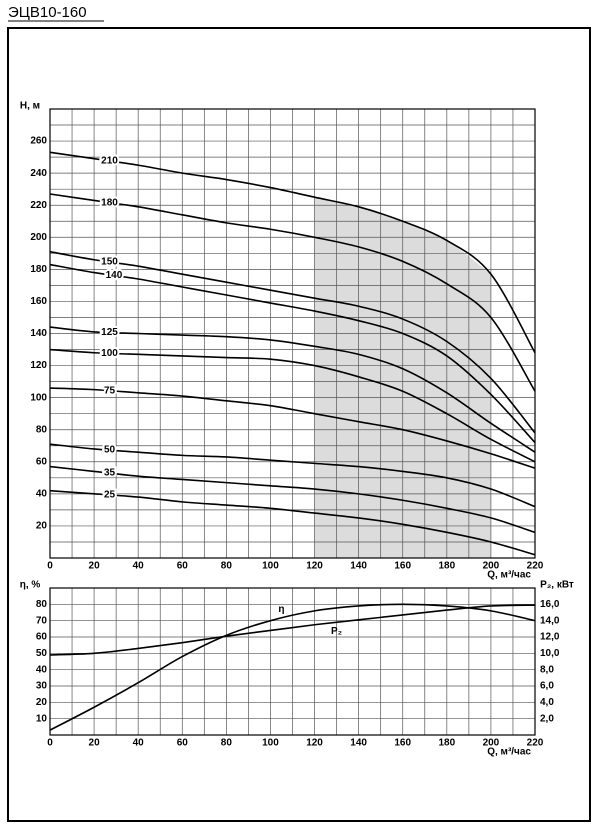 This screenshot has width=598, height=830. I want to click on y2-tick-label: 8,0, so click(547, 669).